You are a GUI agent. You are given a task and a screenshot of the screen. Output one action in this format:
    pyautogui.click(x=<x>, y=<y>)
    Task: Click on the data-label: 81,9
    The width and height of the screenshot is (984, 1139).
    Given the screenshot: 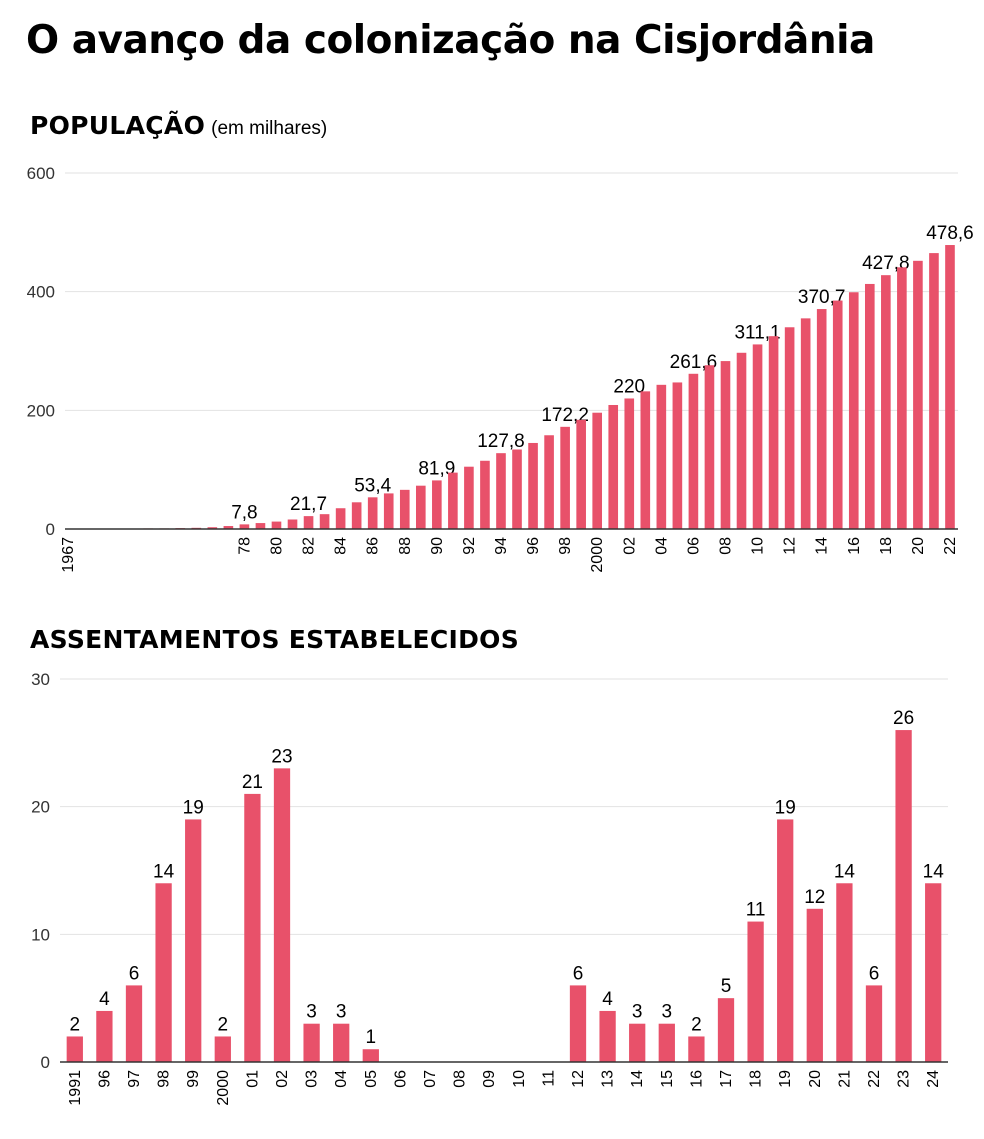 What is the action you would take?
    pyautogui.click(x=436, y=468)
    